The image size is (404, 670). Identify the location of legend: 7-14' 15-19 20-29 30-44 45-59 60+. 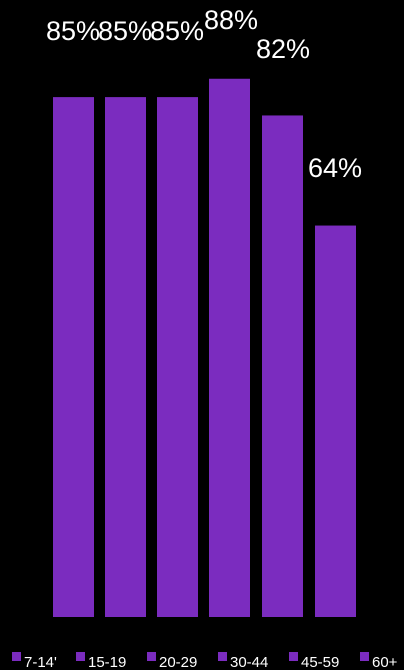
(205, 661).